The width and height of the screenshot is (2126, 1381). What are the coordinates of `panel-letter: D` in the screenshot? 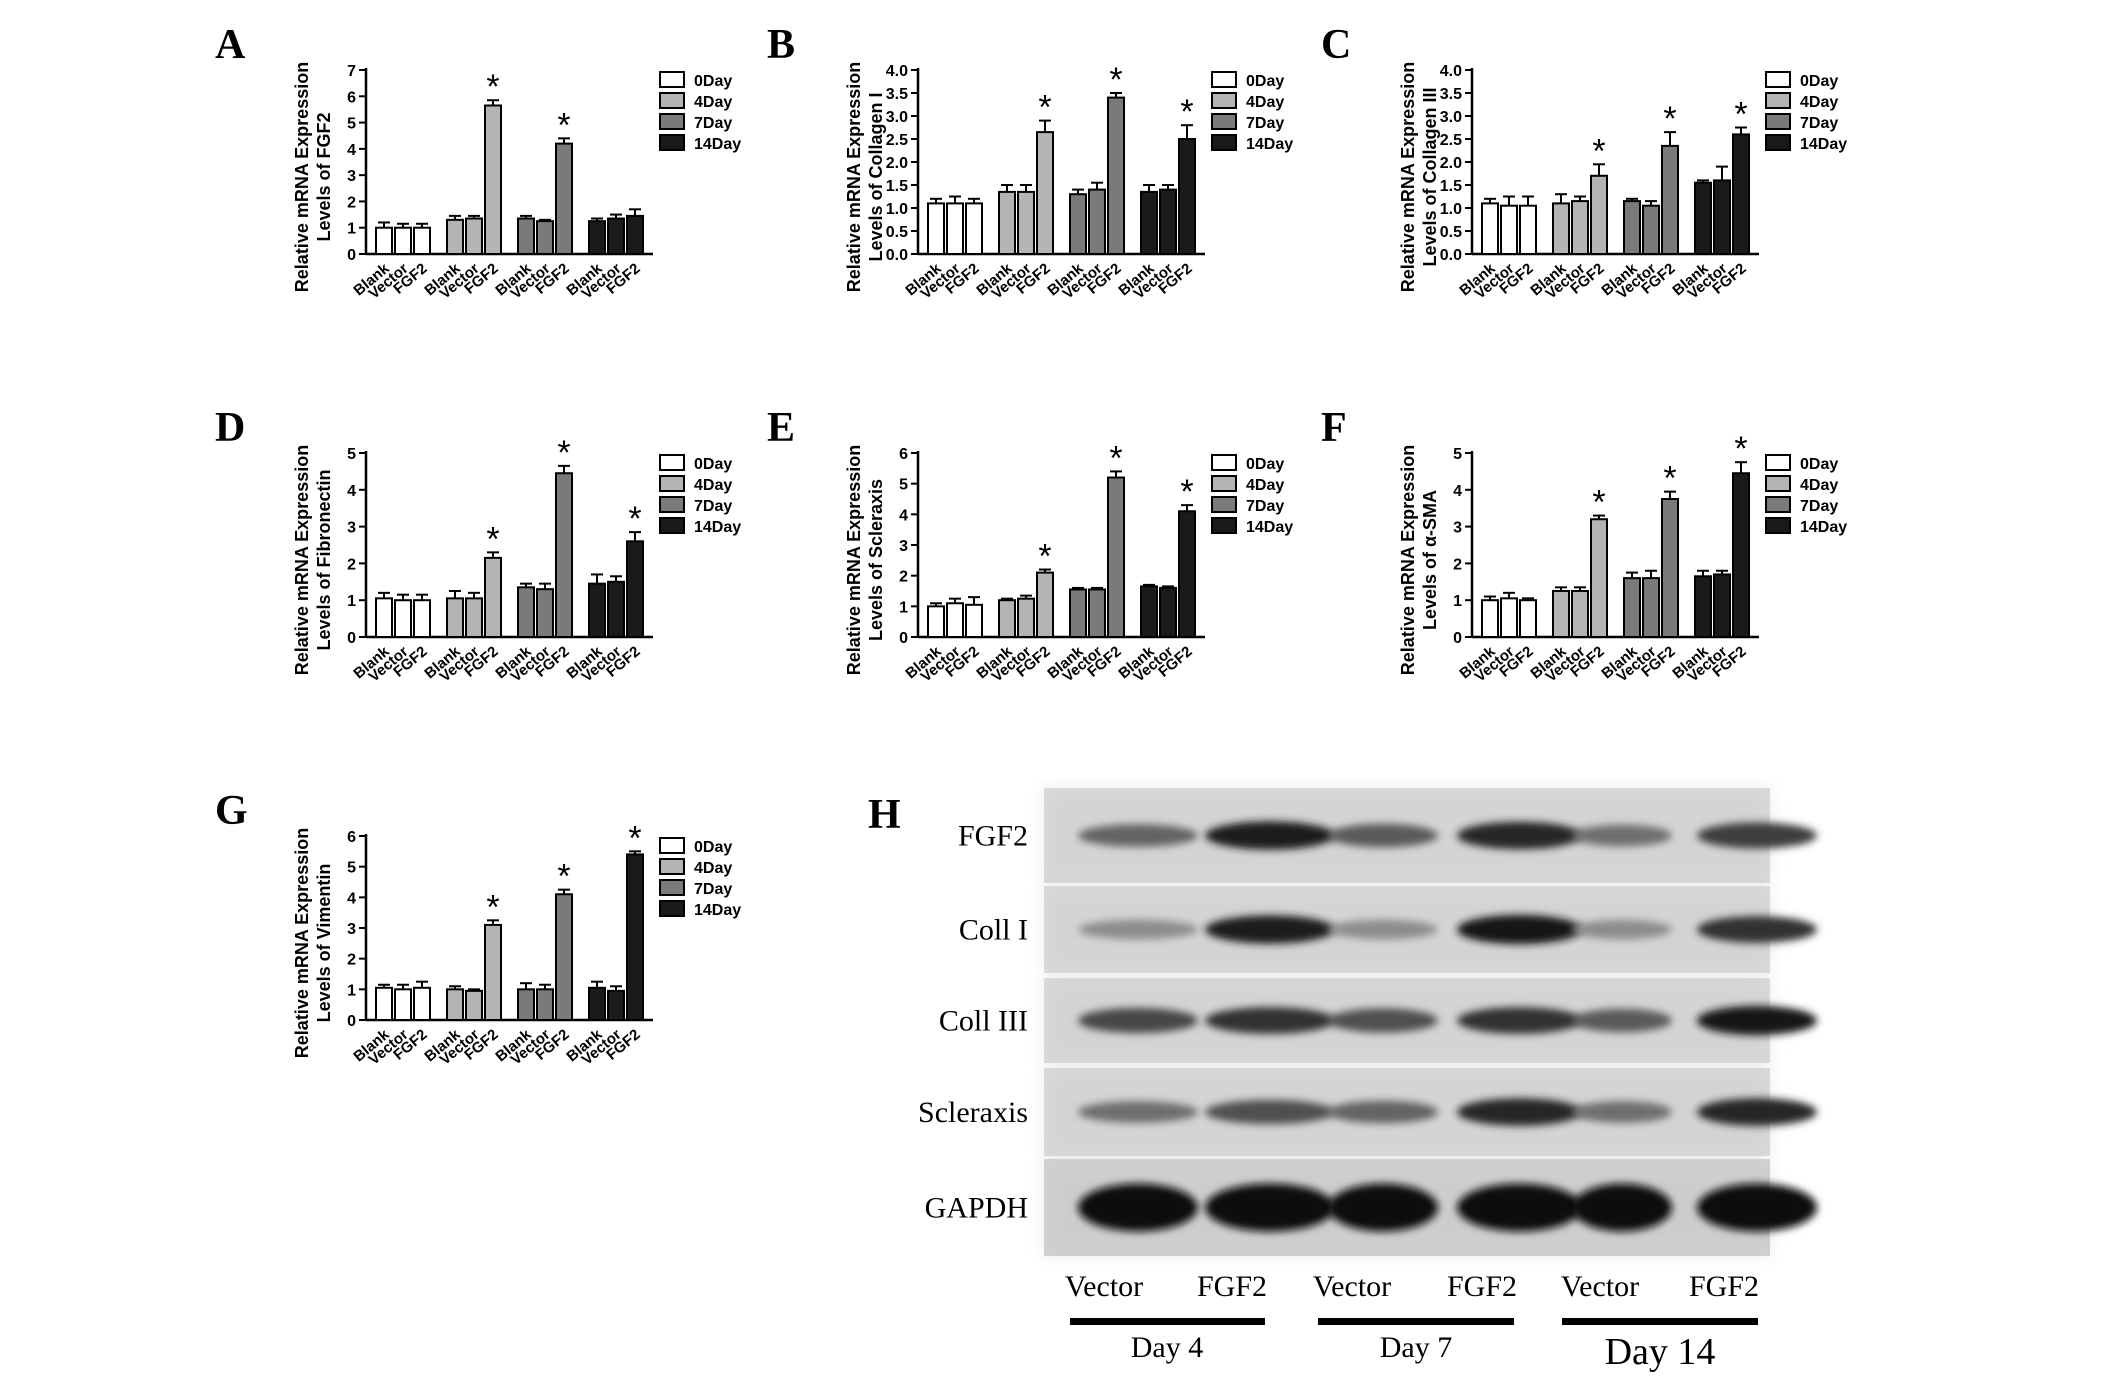 It's located at (230, 428).